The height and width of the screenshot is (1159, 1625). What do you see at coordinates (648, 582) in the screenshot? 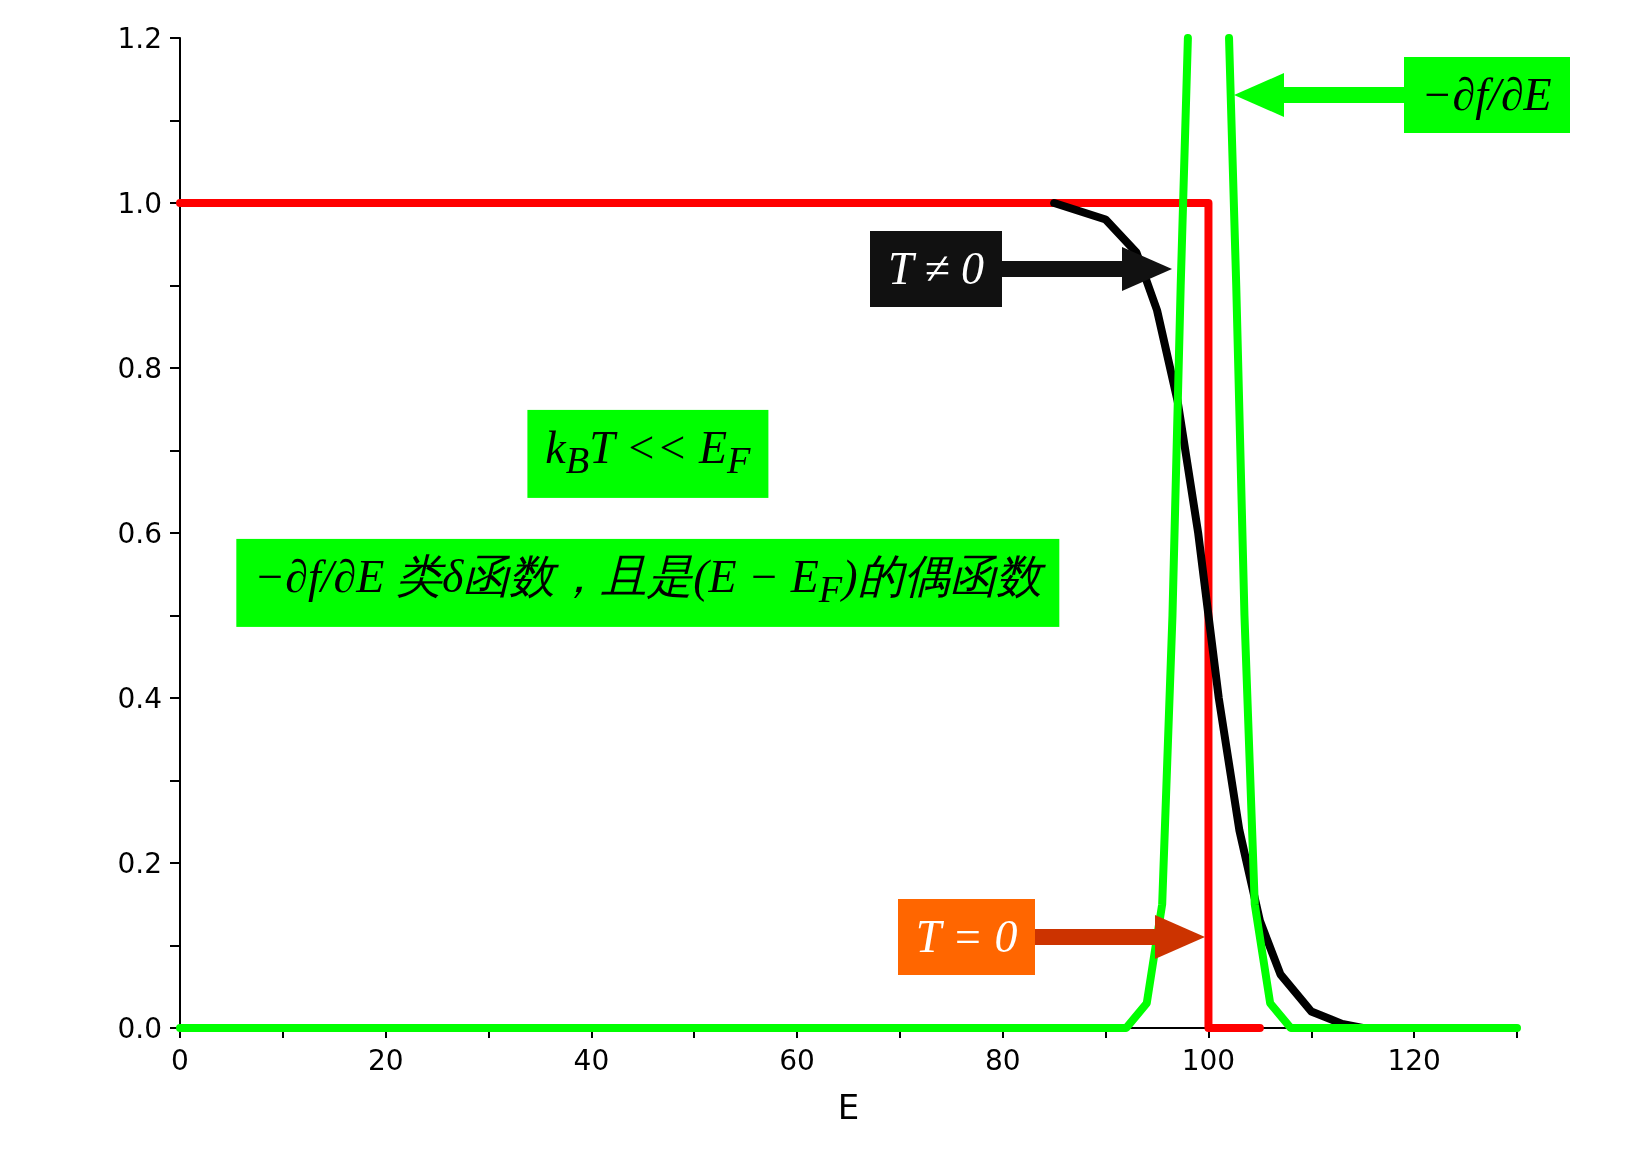
I see `annotation: −∂f/∂E 类δ函数，且是(E − E$_{F}$)的偶函数` at bounding box center [648, 582].